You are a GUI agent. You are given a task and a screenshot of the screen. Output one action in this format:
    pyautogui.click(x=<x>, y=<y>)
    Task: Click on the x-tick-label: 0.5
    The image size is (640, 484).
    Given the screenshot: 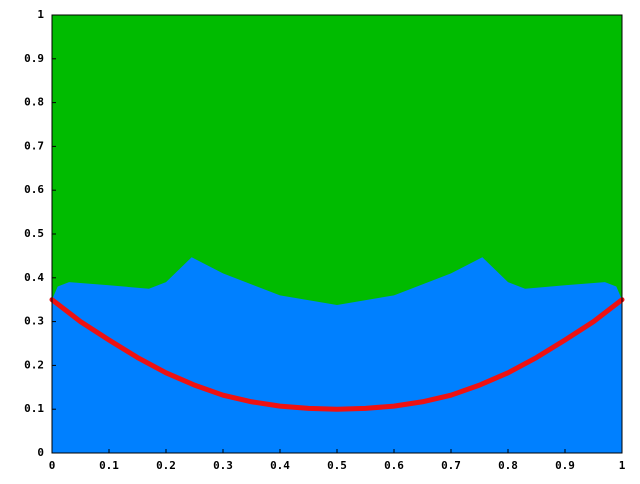 What is the action you would take?
    pyautogui.click(x=337, y=465)
    